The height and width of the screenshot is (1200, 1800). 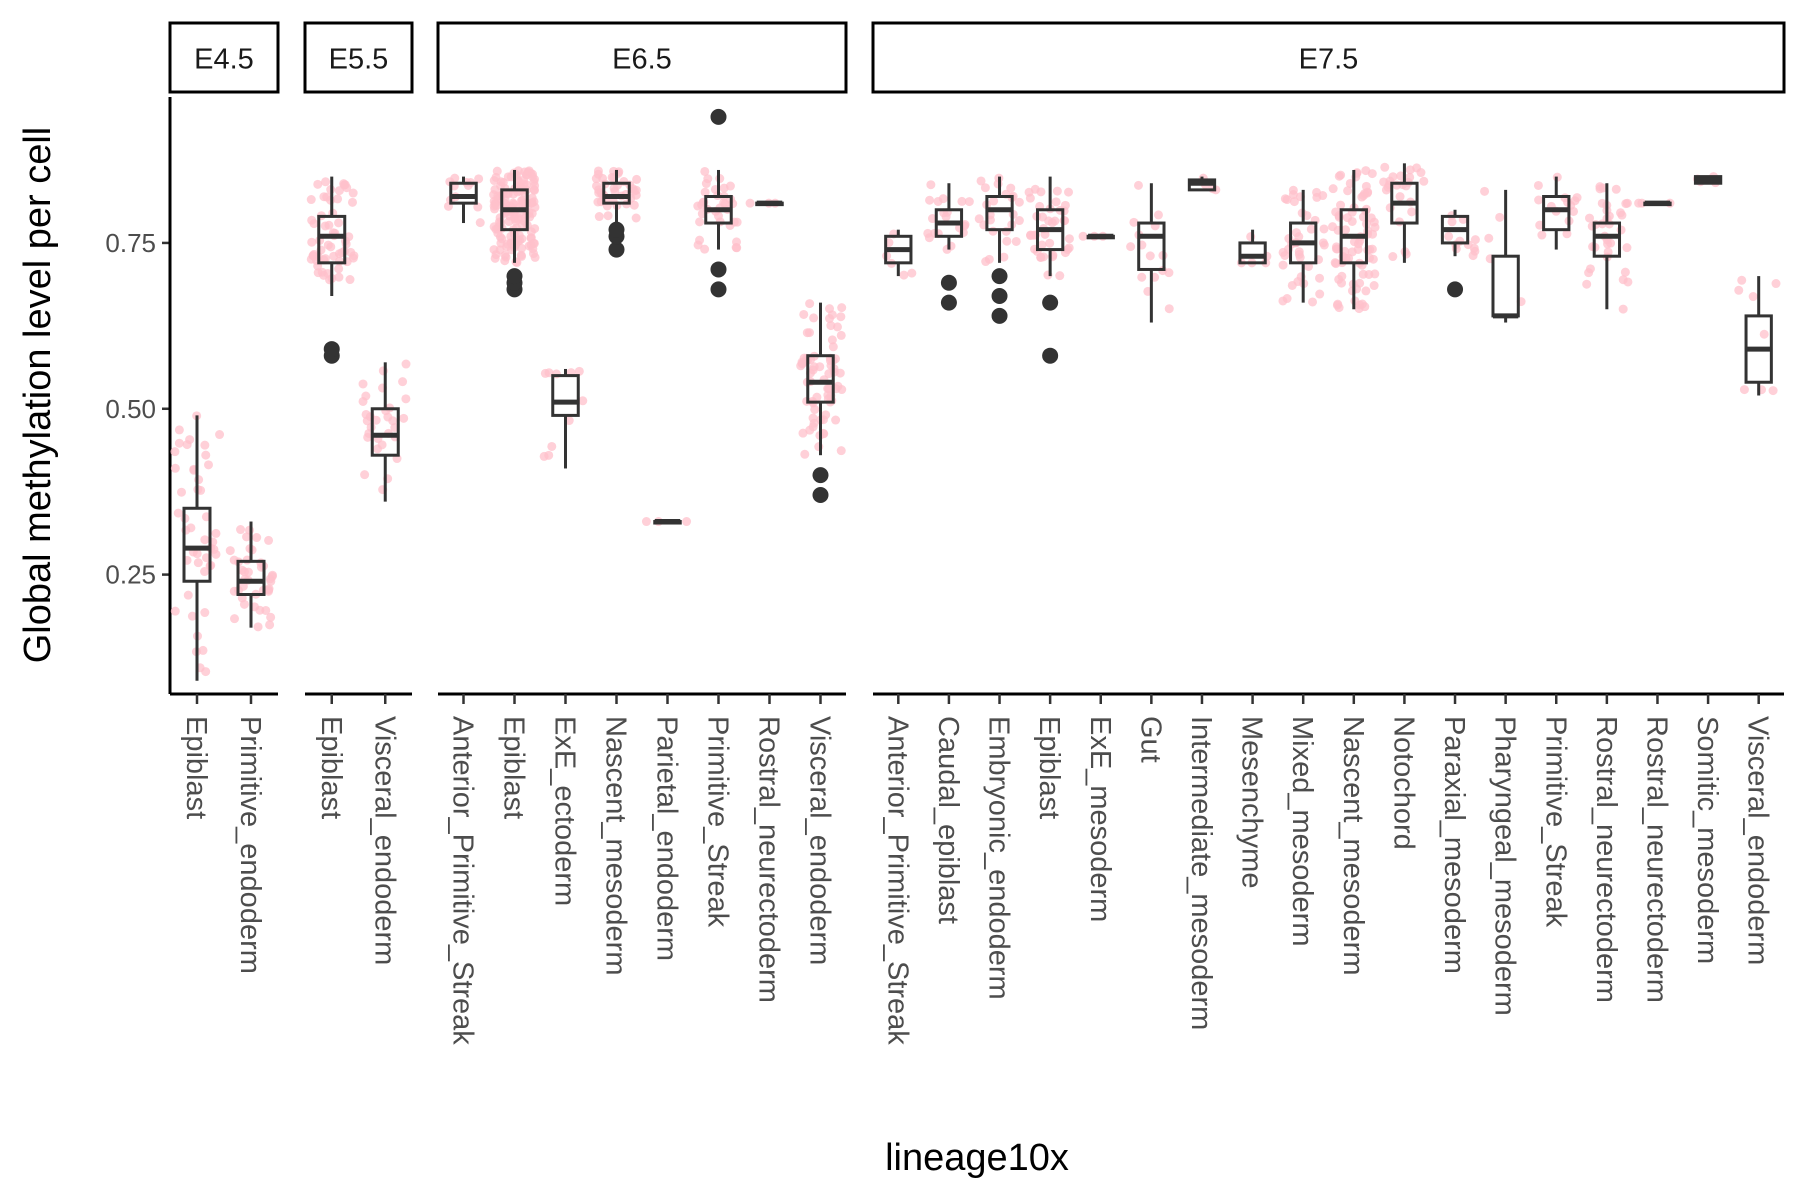 I want to click on x-tick-label: Nascent_mesoderm, so click(x=1353, y=846).